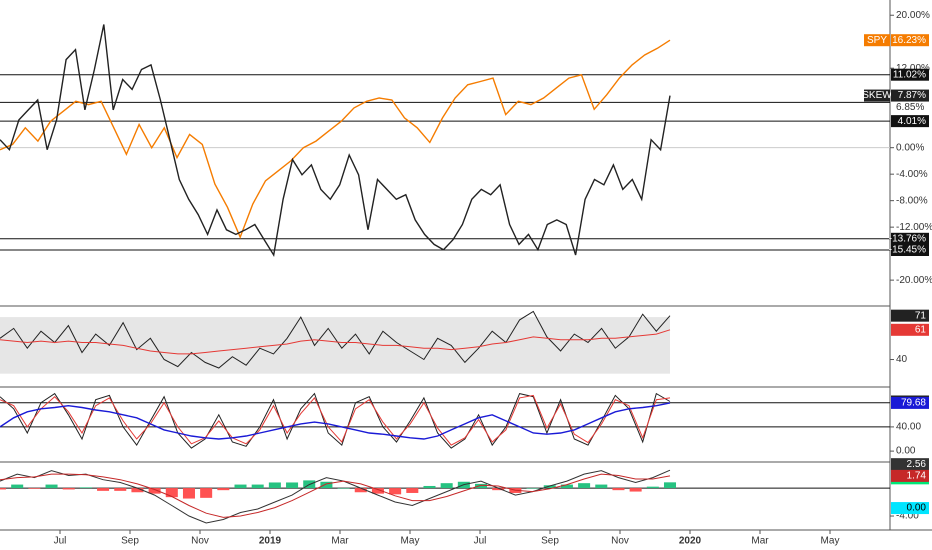  Describe the element at coordinates (921, 315) in the screenshot. I see `price-tag-text: 71` at that location.